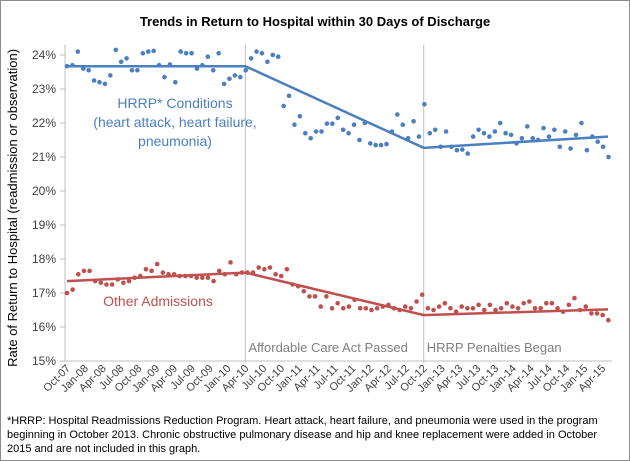  I want to click on event-label: HRRP Penalties Began, so click(494, 347).